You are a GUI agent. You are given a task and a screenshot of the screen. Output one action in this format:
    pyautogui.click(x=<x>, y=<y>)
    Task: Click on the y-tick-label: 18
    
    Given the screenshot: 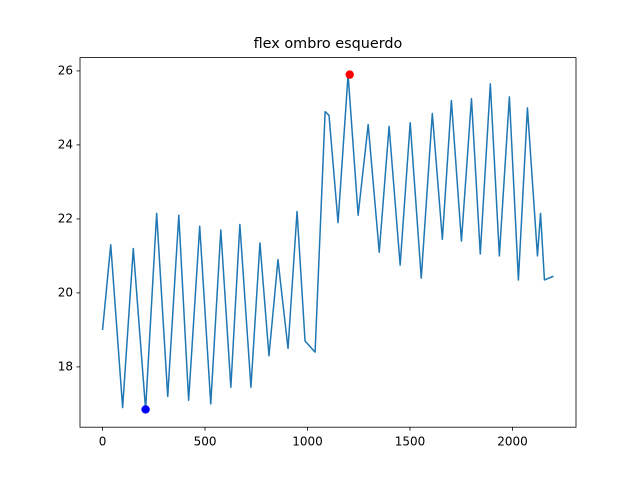 What is the action you would take?
    pyautogui.click(x=65, y=366)
    